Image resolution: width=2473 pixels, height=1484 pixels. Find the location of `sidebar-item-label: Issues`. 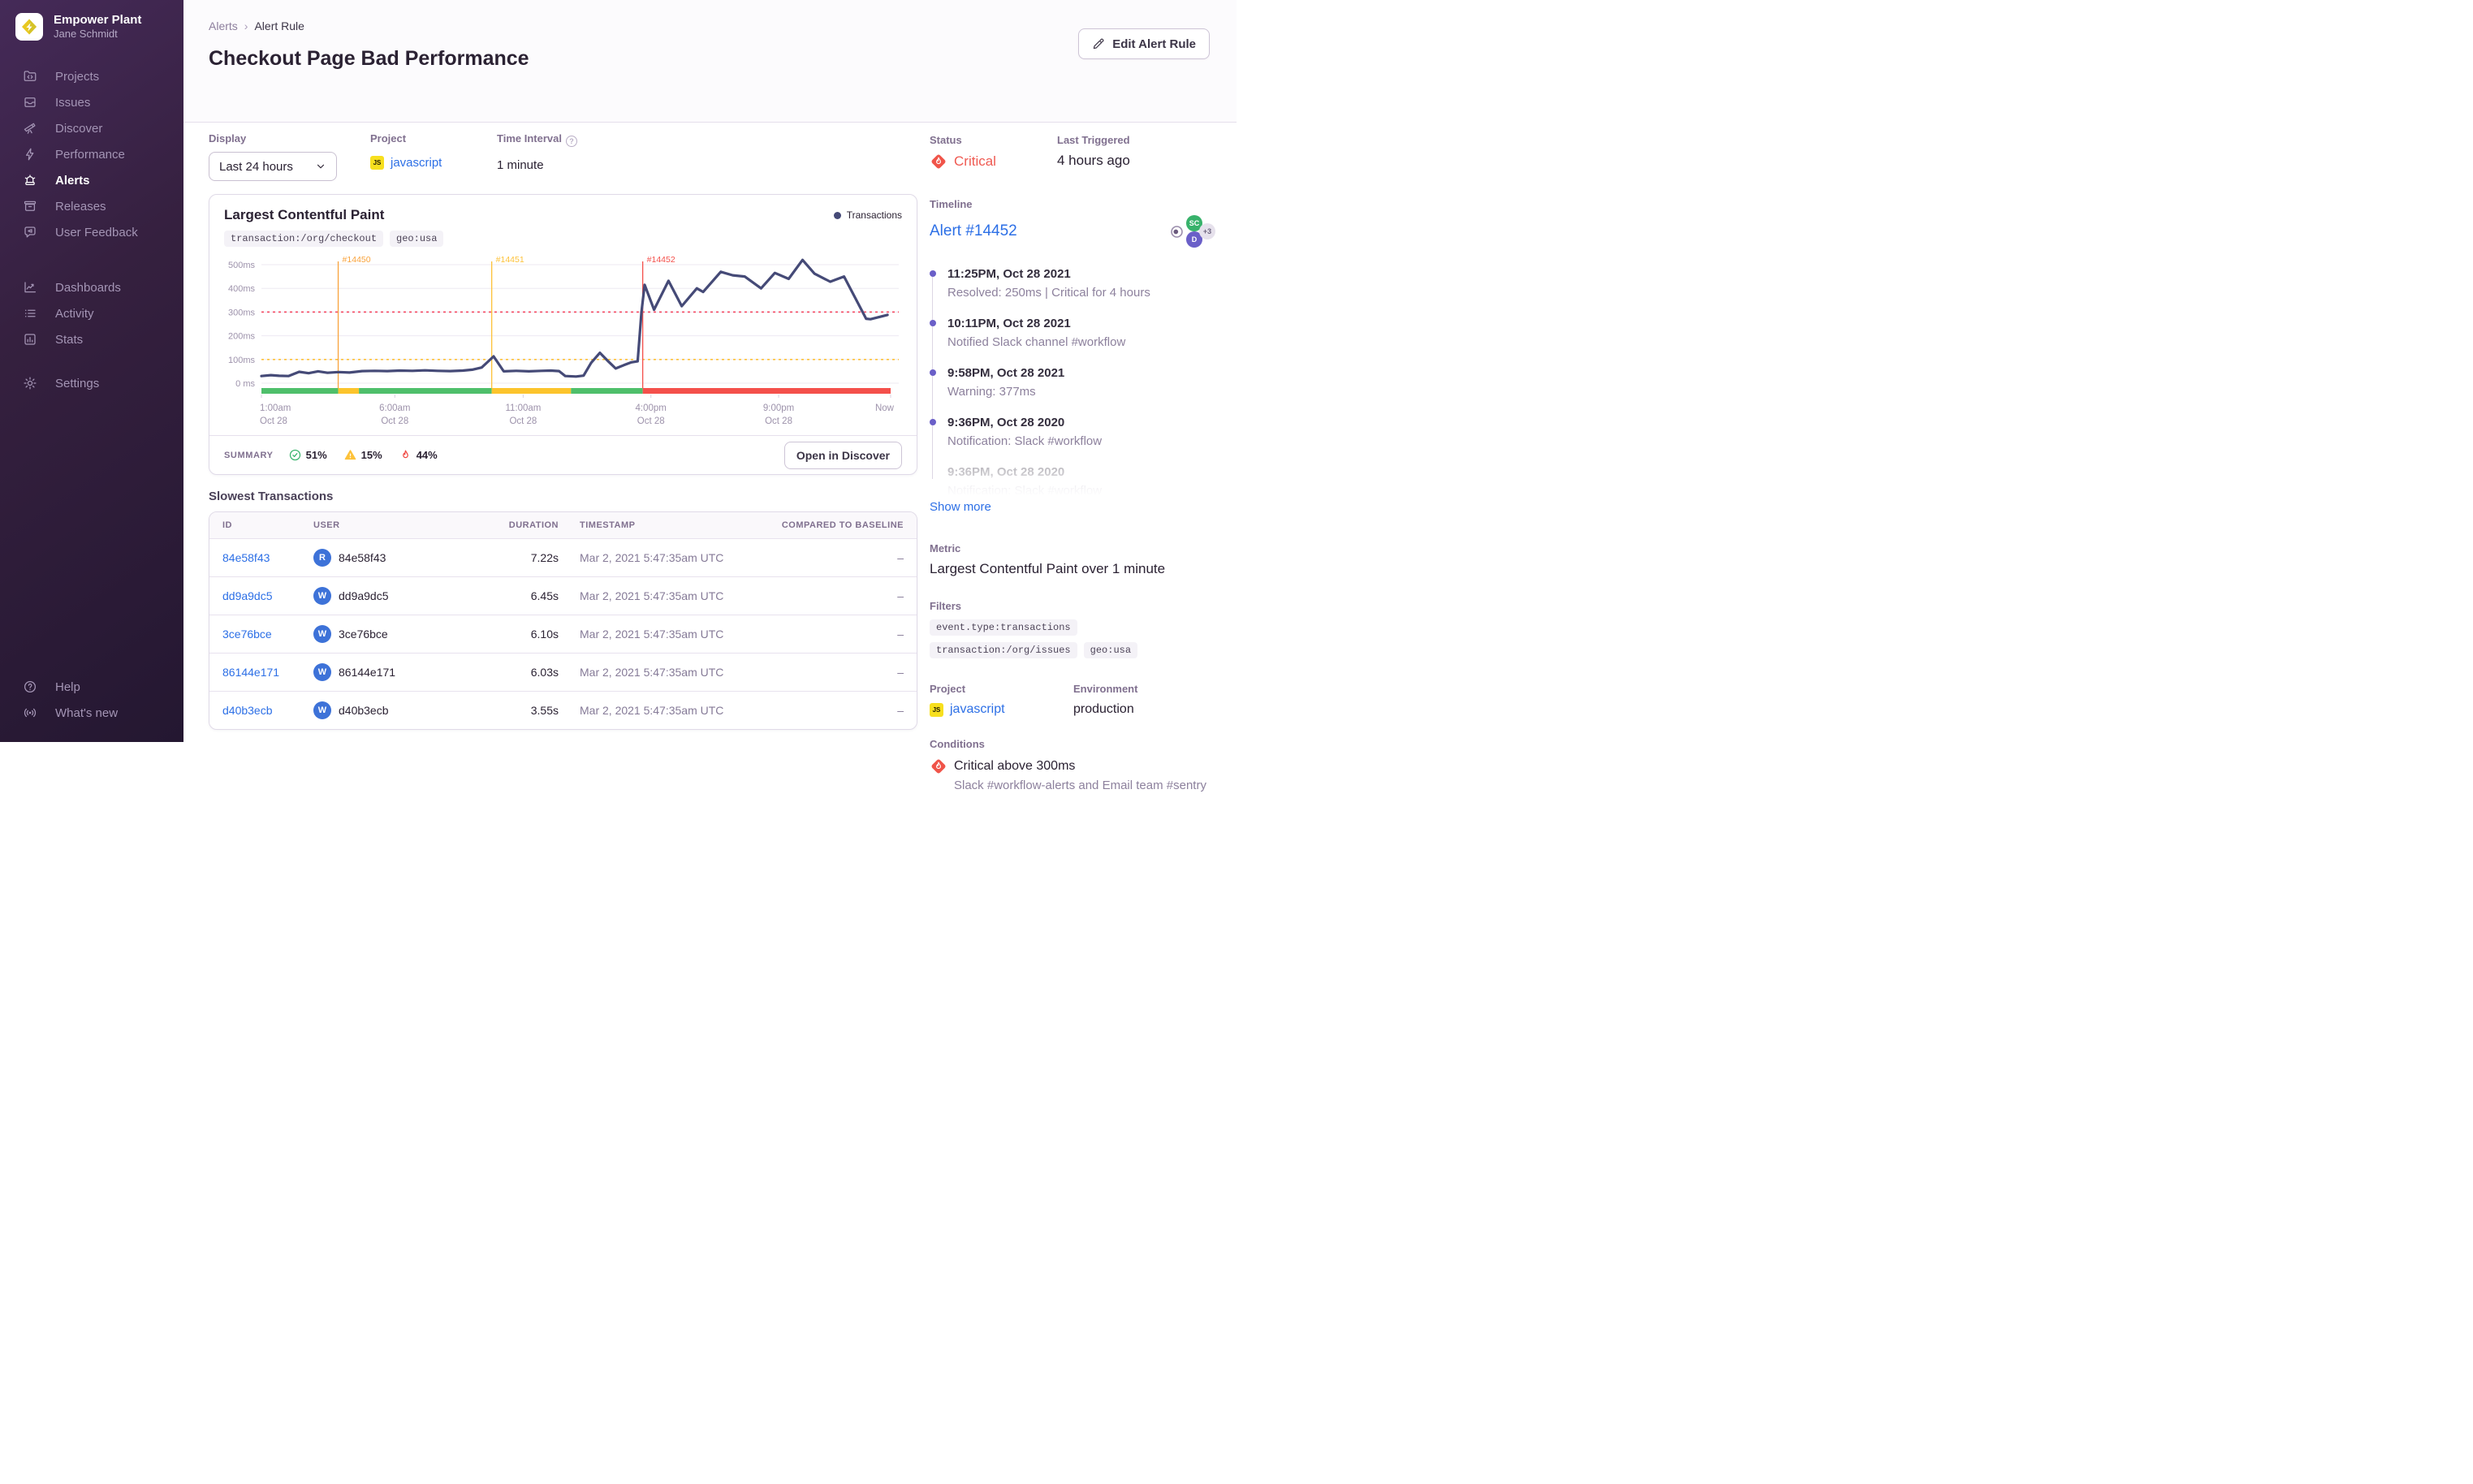

sidebar-item-label: Issues is located at coordinates (73, 102).